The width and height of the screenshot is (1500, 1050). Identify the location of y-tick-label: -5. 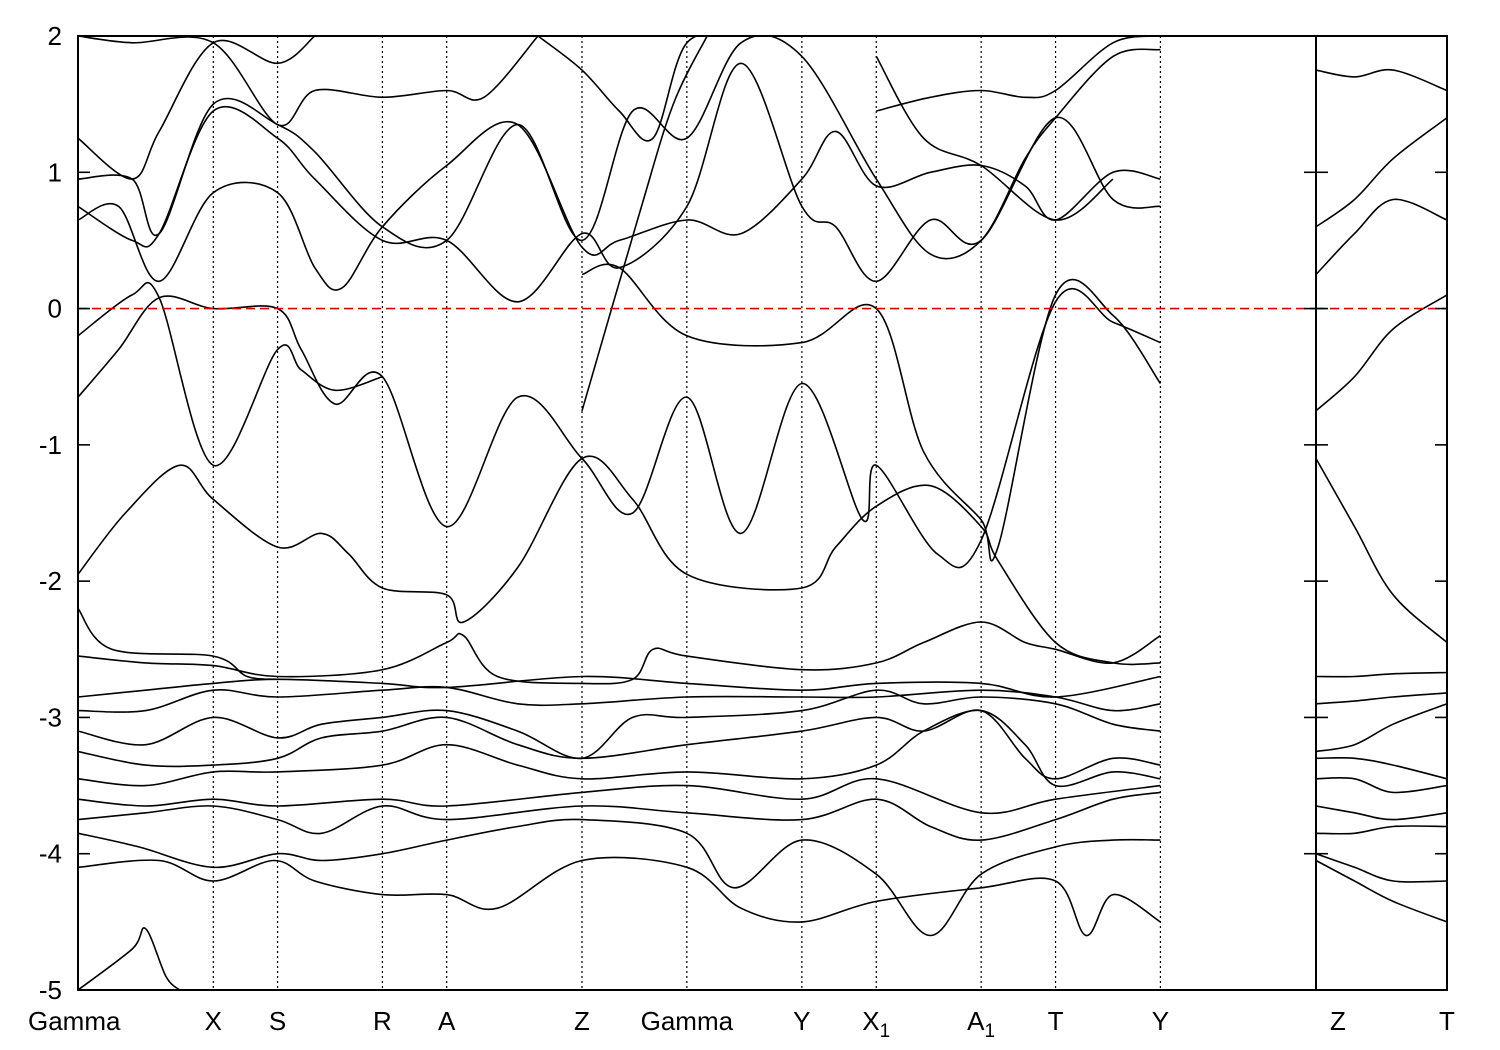
(50, 990).